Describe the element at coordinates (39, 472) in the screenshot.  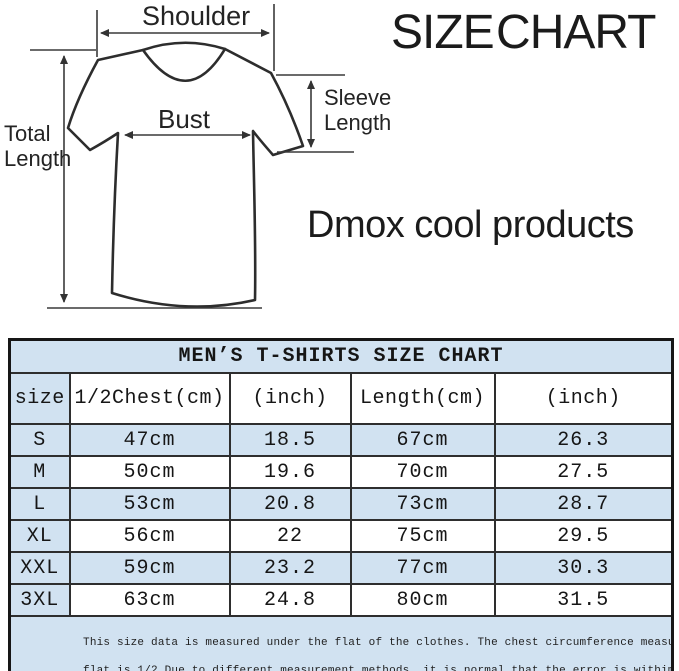
I see `size-cell: M` at that location.